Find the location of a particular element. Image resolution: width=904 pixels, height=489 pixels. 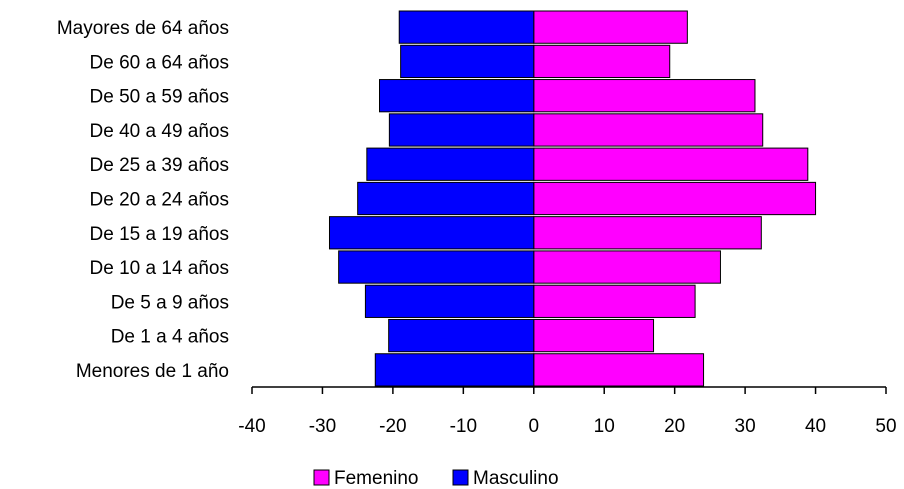

category-label: De 60 a 64 años is located at coordinates (159, 62).